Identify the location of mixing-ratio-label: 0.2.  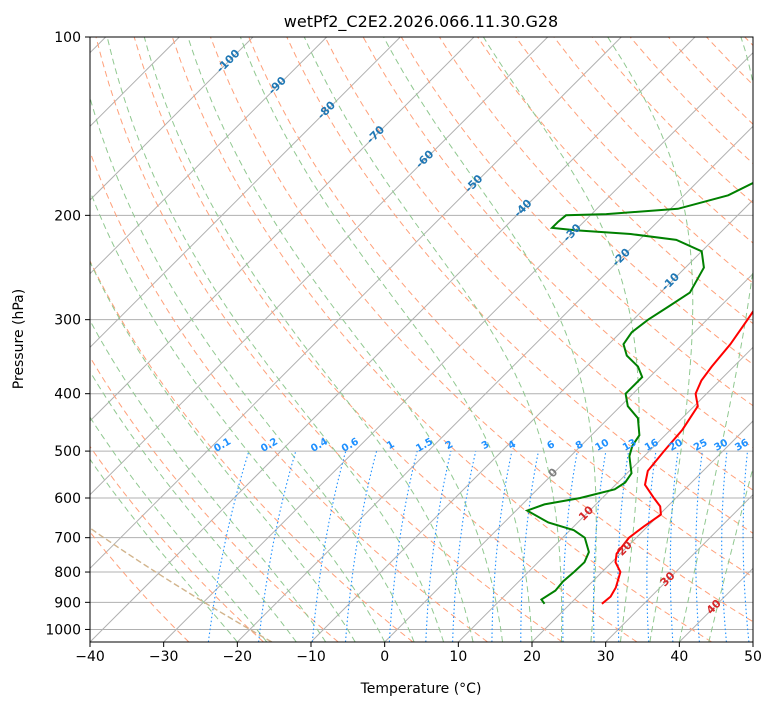
(269, 445).